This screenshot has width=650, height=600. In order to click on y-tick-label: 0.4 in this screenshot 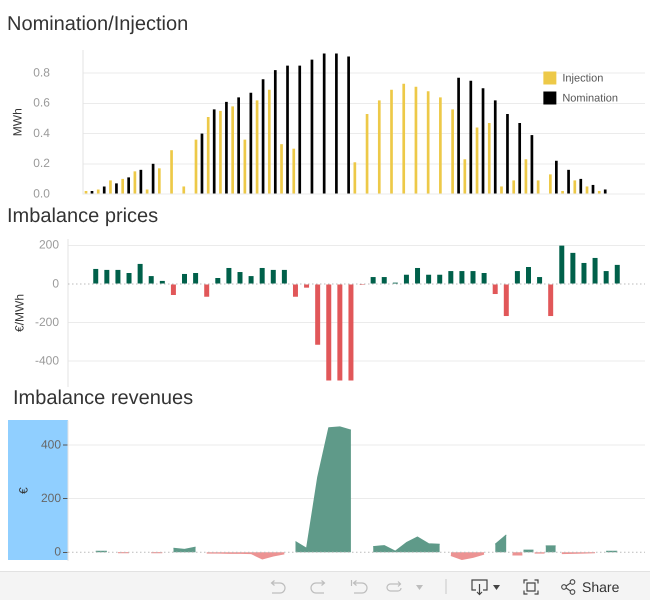, I will do `click(41, 133)`.